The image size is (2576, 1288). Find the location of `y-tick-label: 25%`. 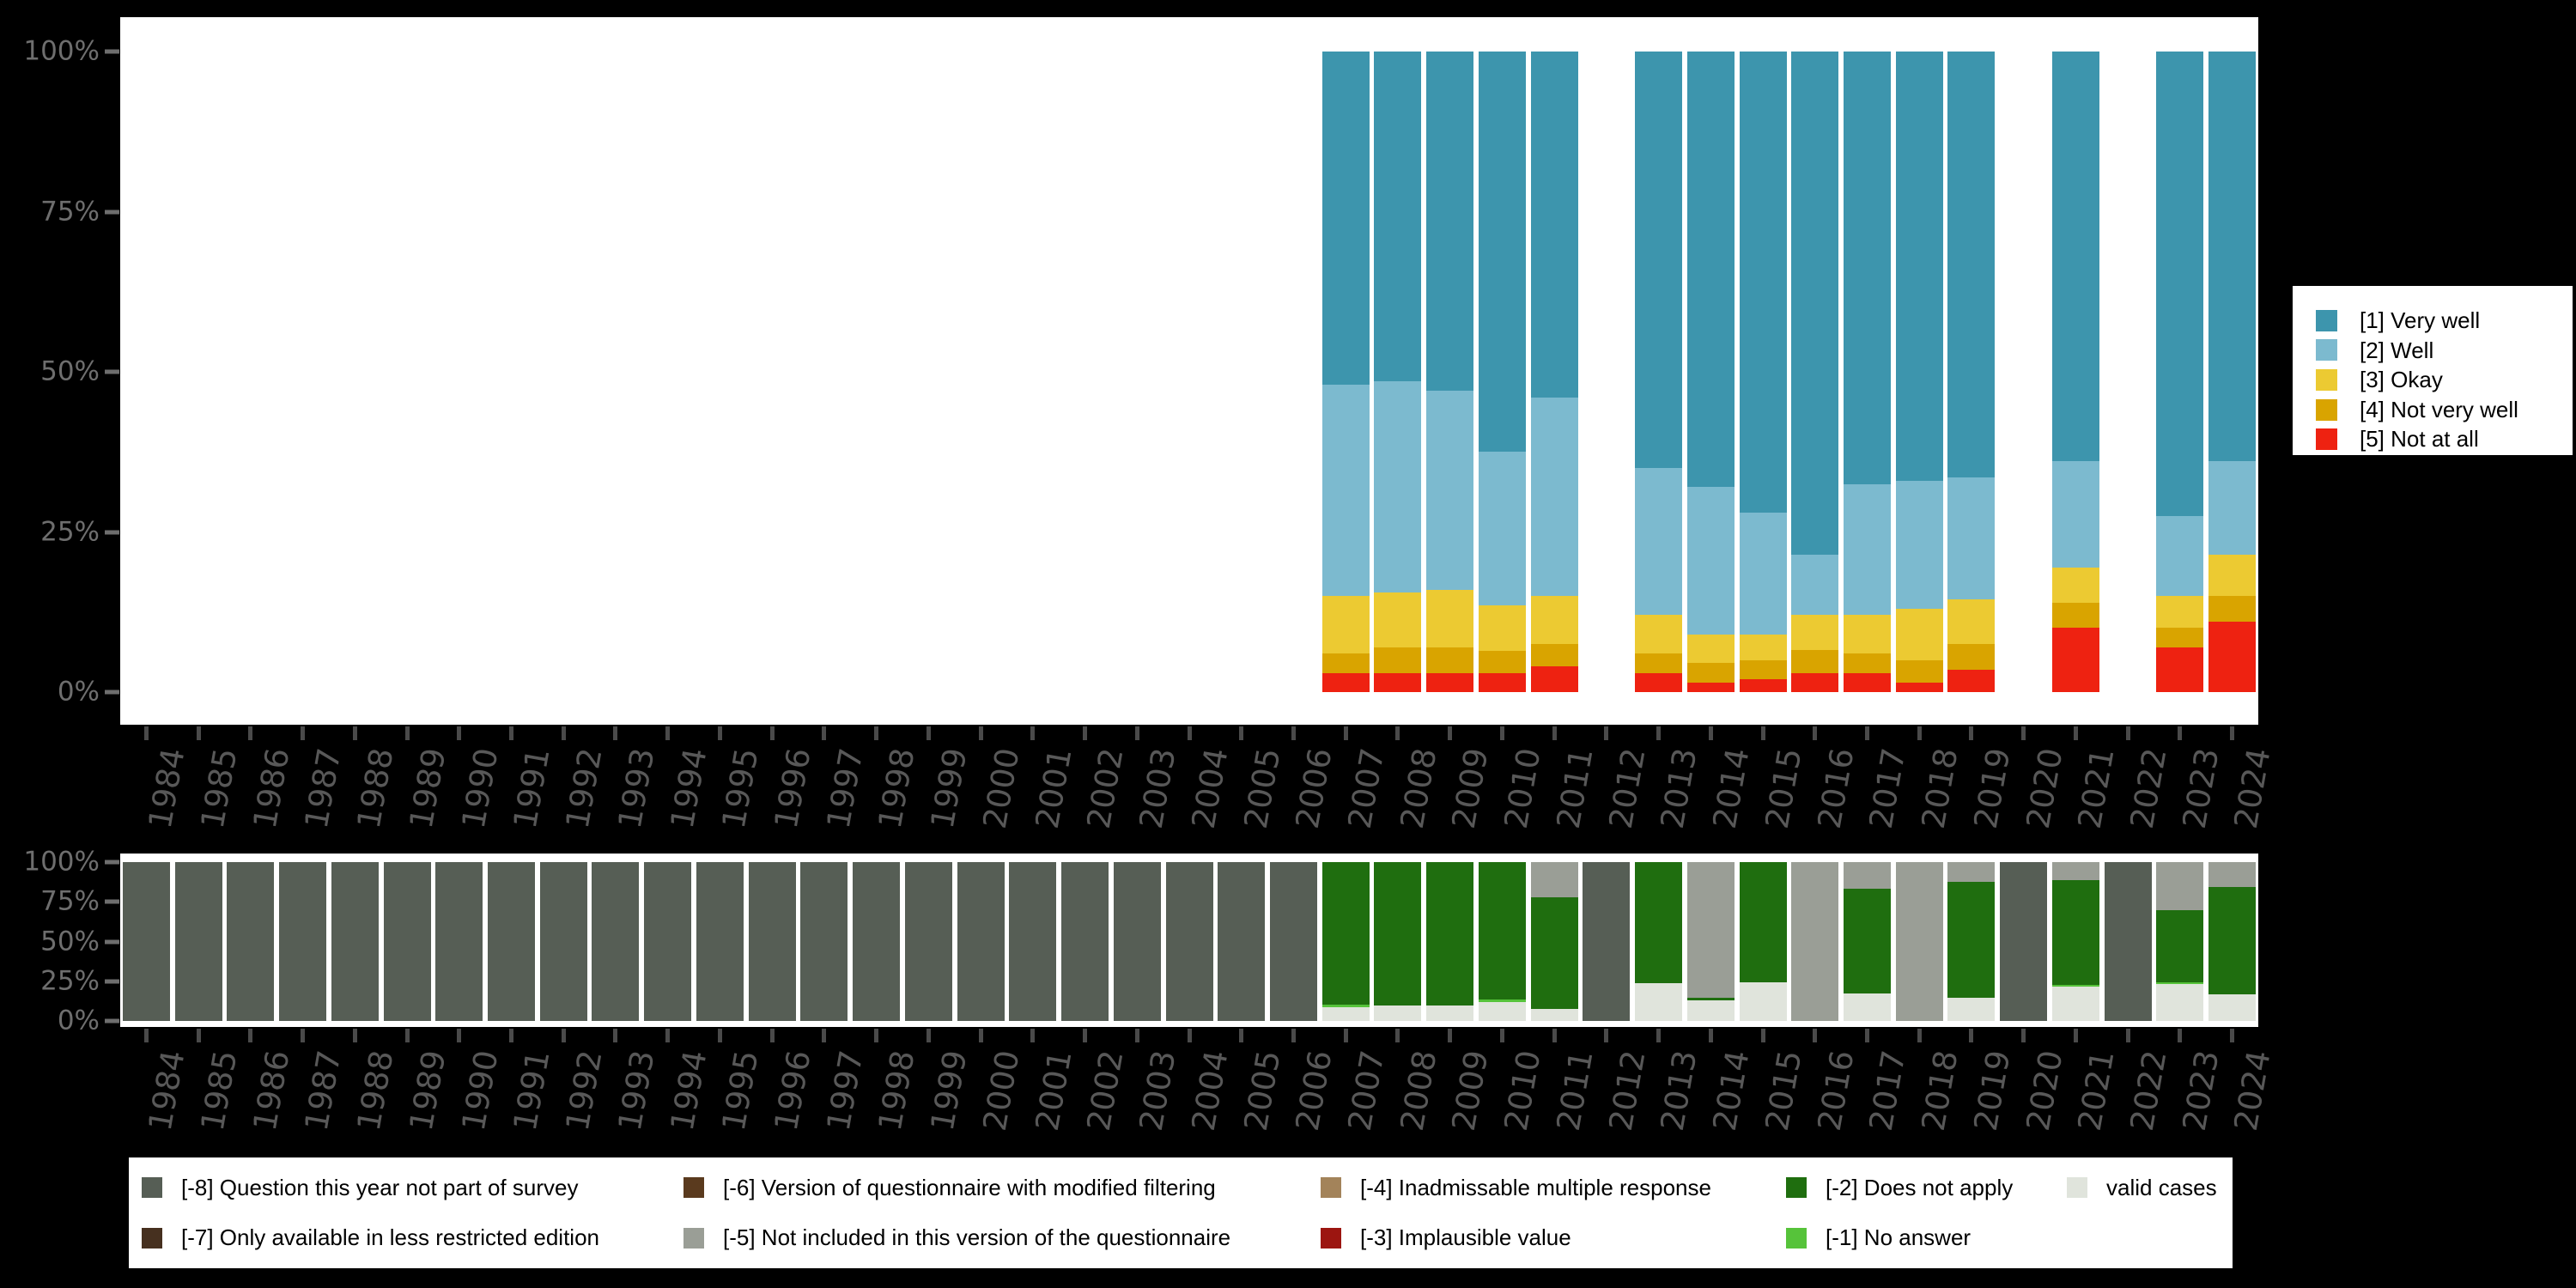

y-tick-label: 25% is located at coordinates (70, 531).